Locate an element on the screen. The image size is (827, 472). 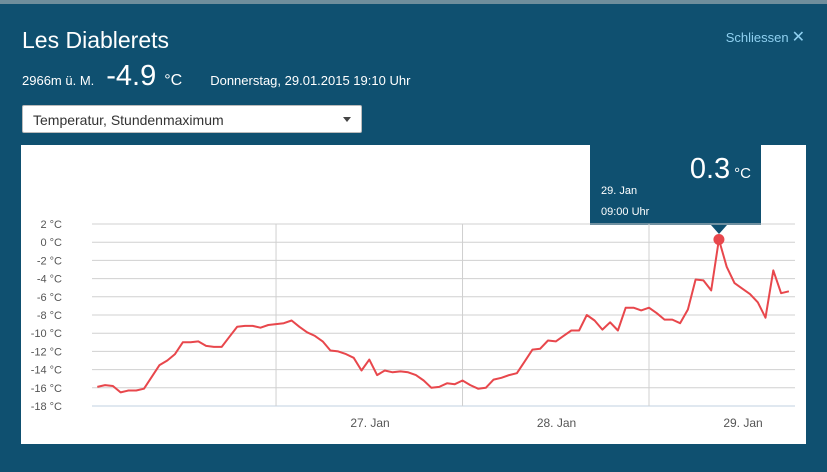
measurement-select: Temperatur, Stundenmaximum is located at coordinates (192, 119).